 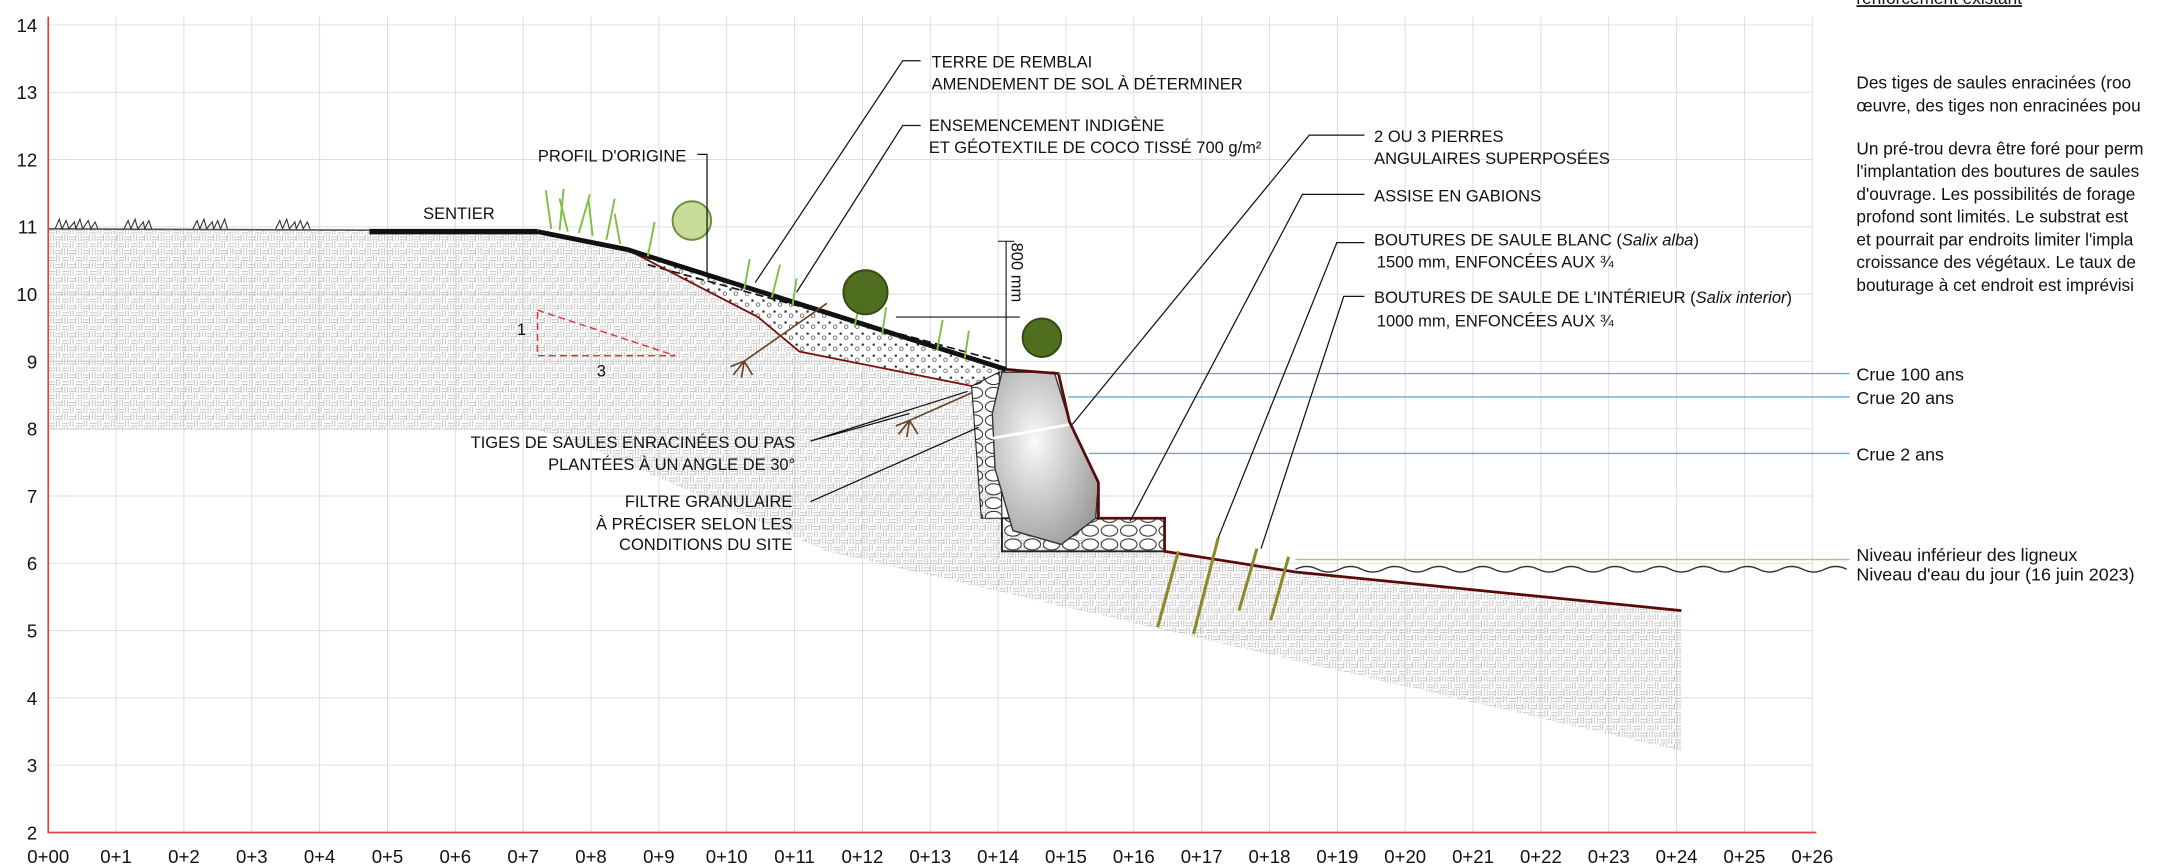 What do you see at coordinates (32, 563) in the screenshot?
I see `y-tick-label: 6` at bounding box center [32, 563].